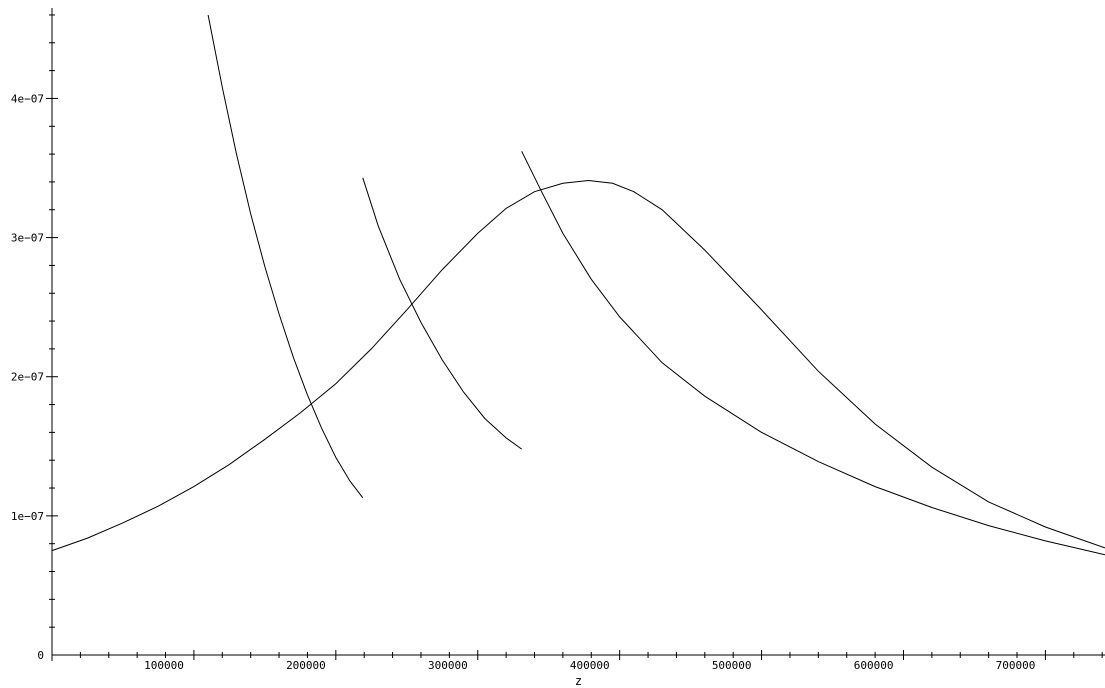 The width and height of the screenshot is (1105, 688). What do you see at coordinates (874, 665) in the screenshot?
I see `x-tick-label: 600000` at bounding box center [874, 665].